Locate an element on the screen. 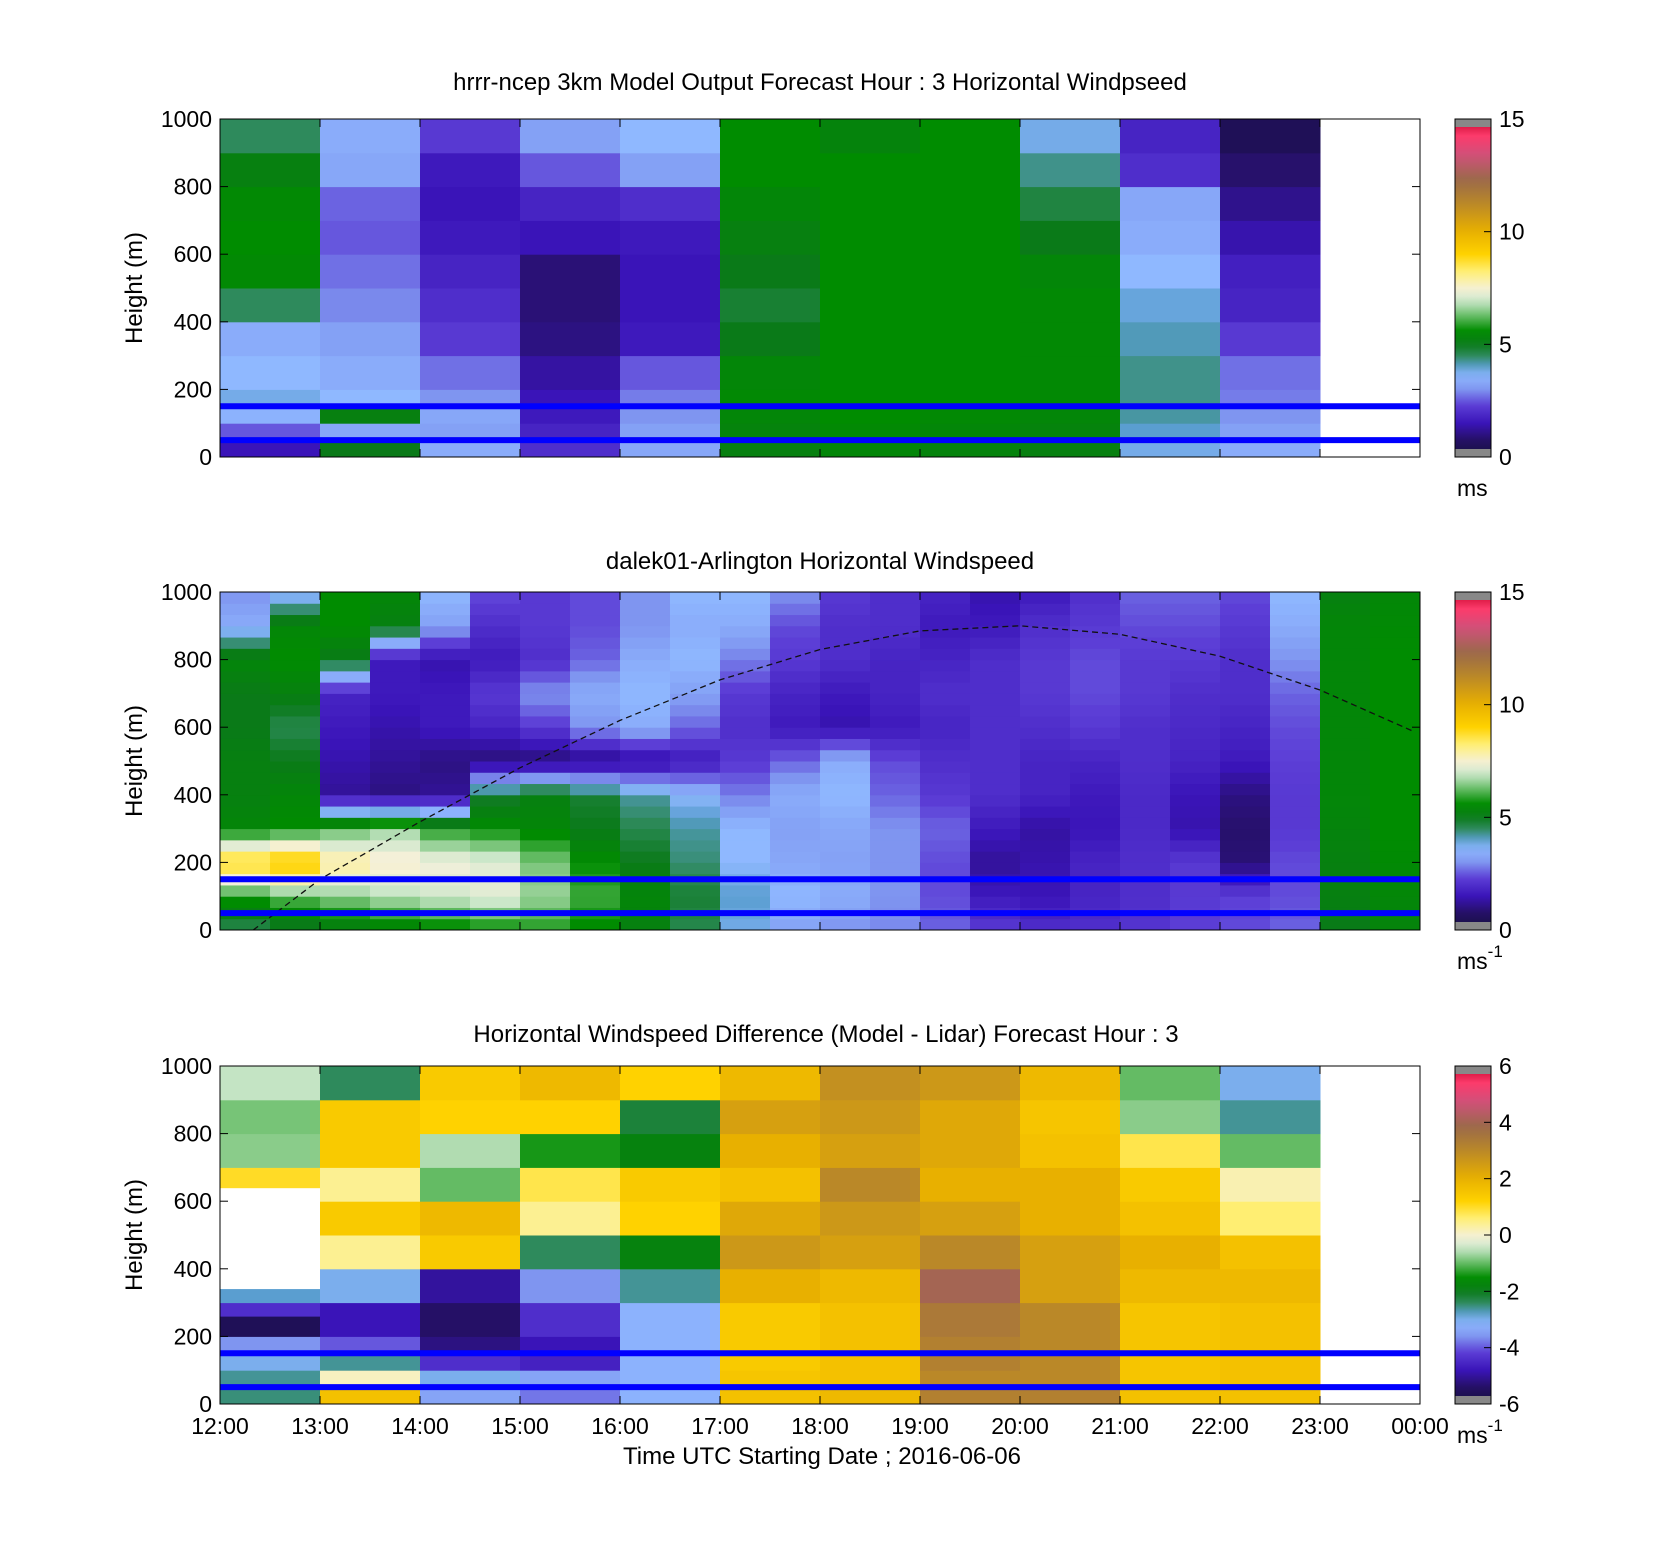  y-tick-label: 600 is located at coordinates (193, 254).